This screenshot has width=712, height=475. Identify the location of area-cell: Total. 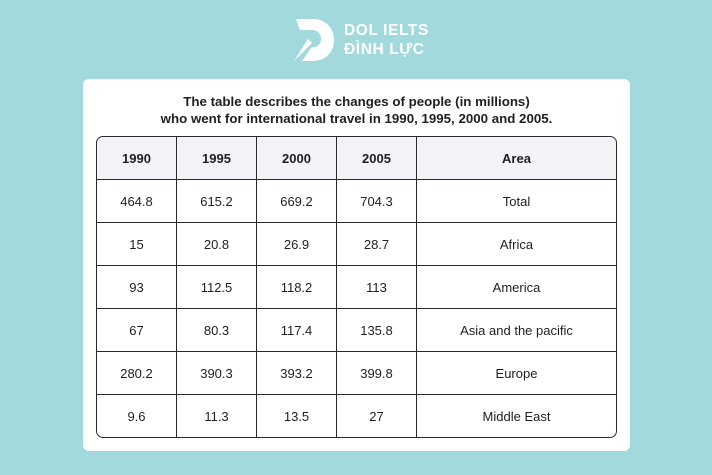
(516, 201).